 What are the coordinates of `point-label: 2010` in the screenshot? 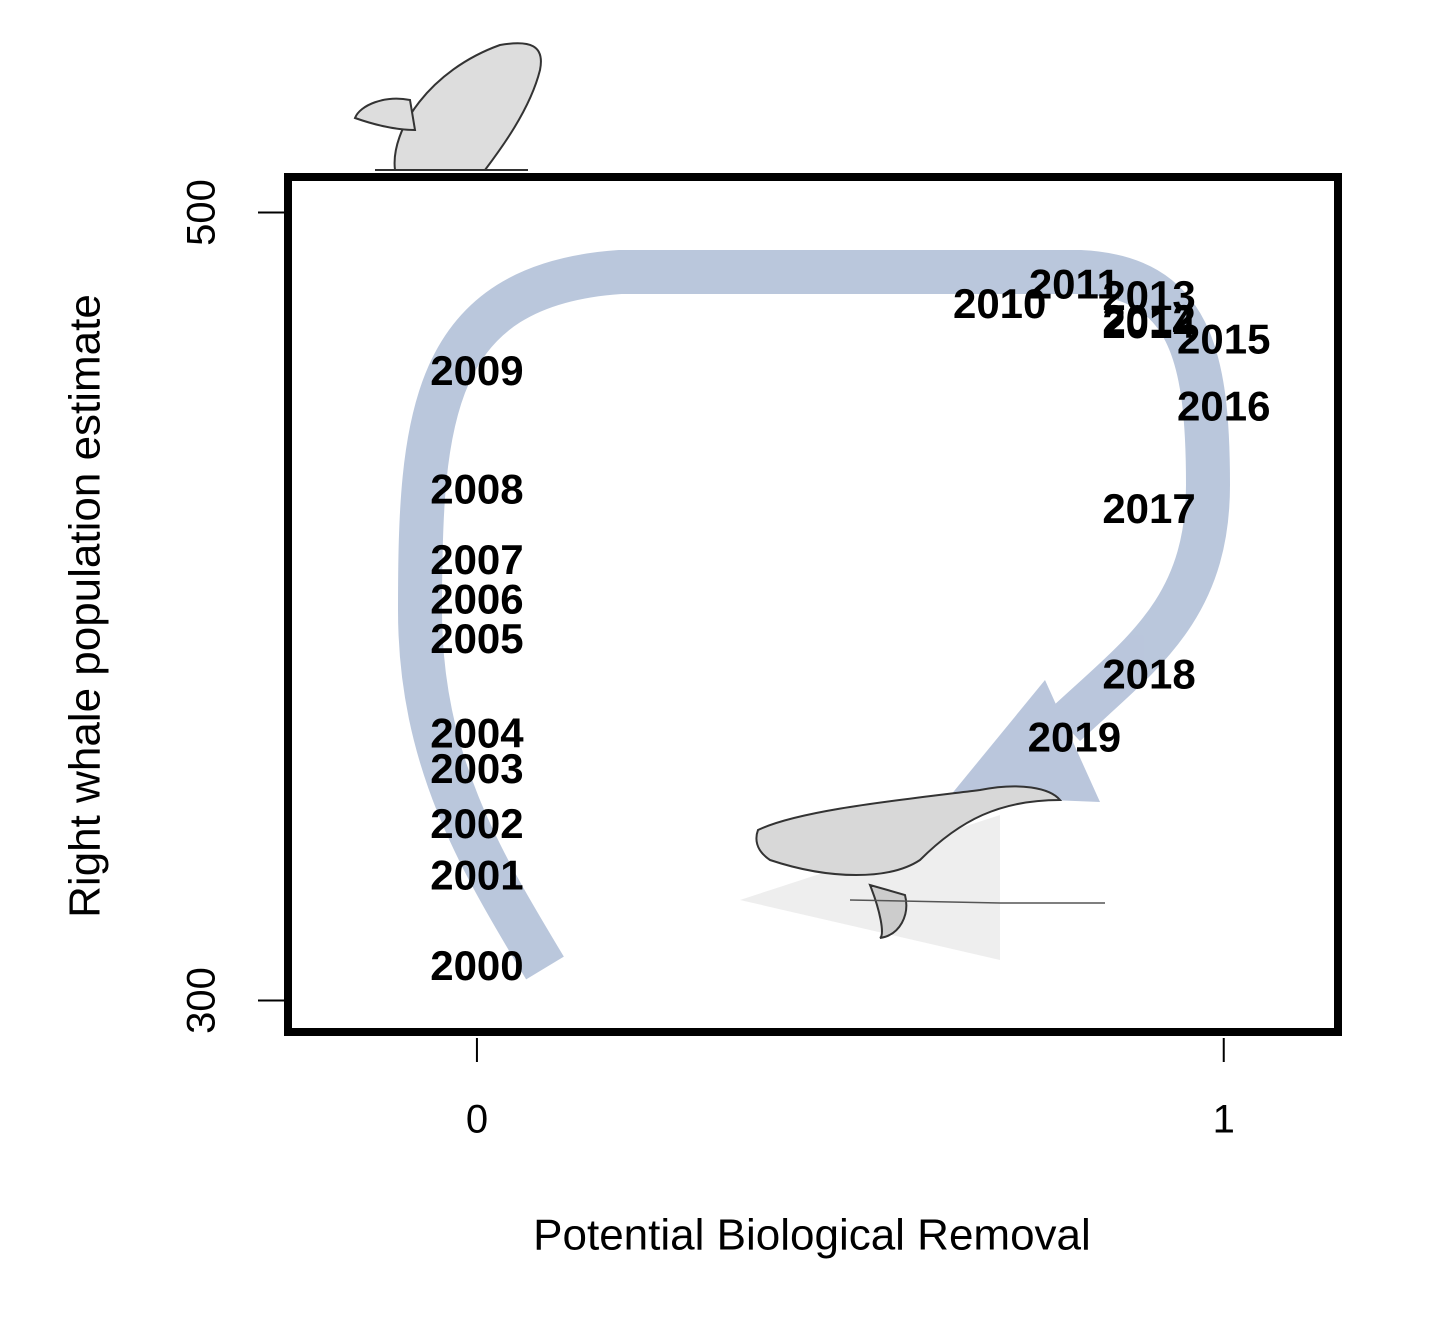 It's located at (999, 303).